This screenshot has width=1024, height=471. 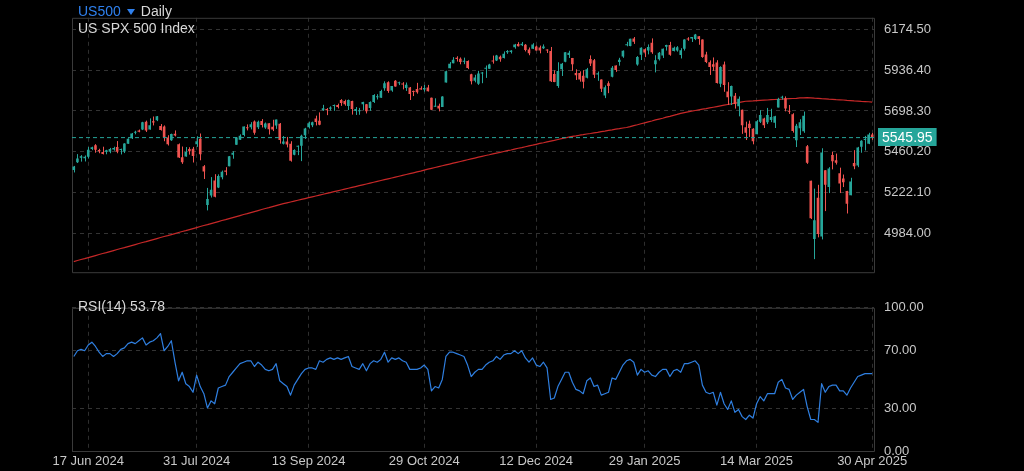 What do you see at coordinates (907, 28) in the screenshot?
I see `y-tick-label: 6174.50` at bounding box center [907, 28].